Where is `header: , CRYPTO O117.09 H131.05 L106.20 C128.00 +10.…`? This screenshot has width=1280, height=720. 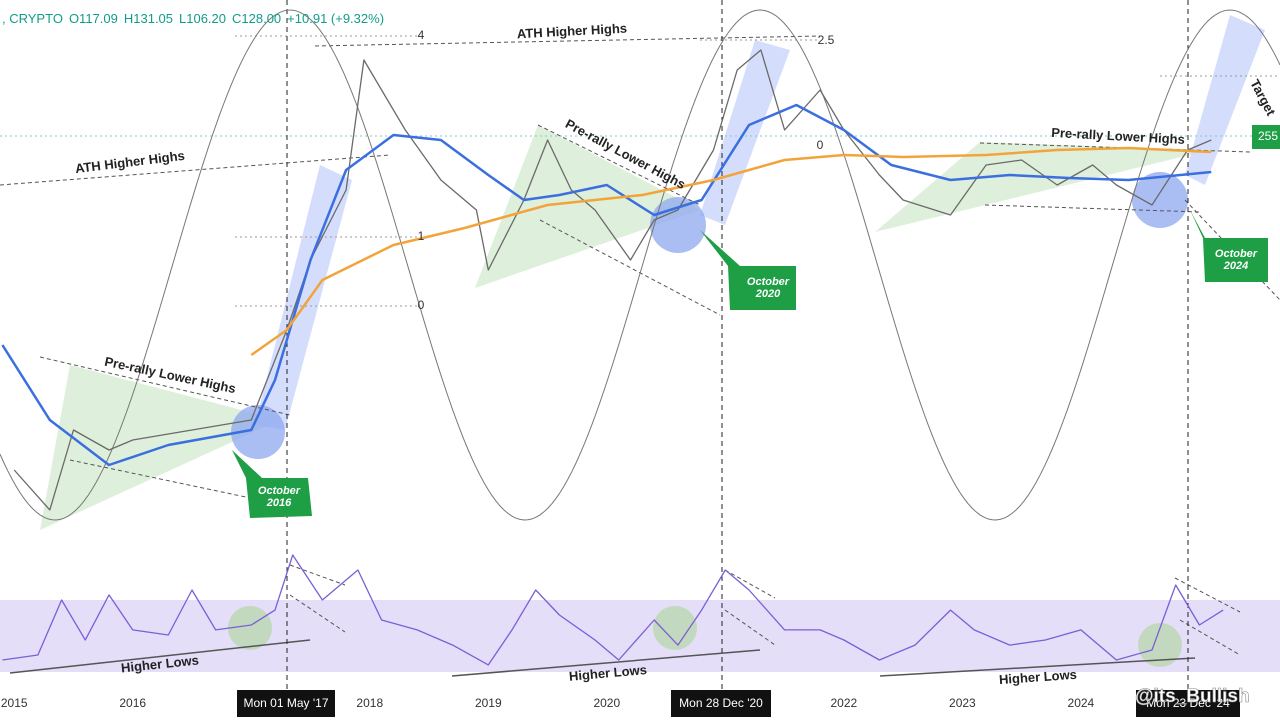 header: , CRYPTO O117.09 H131.05 L106.20 C128.00 +10.… is located at coordinates (193, 18).